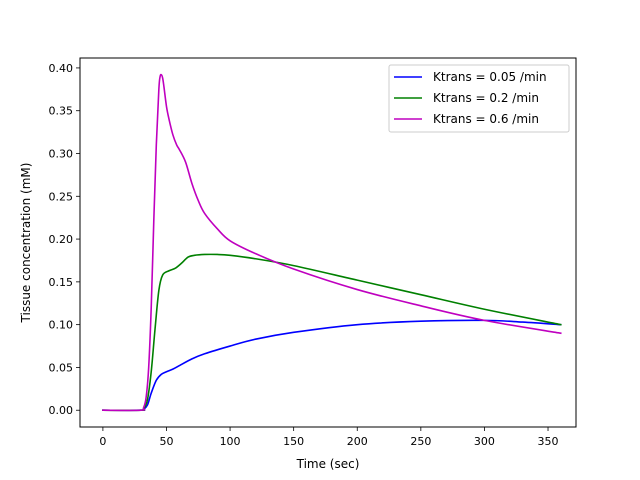 Image resolution: width=640 pixels, height=480 pixels. Describe the element at coordinates (490, 77) in the screenshot. I see `legend-label-1: Ktrans = 0.05 /min` at that location.